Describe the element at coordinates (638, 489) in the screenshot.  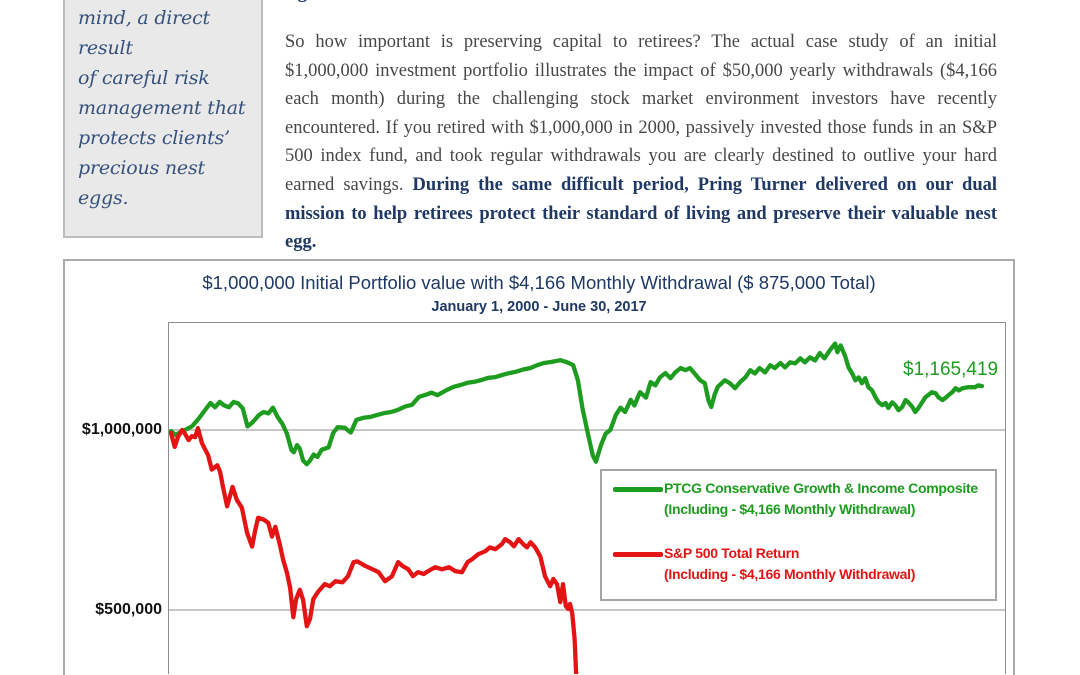
I see `legend-line-sample-green` at that location.